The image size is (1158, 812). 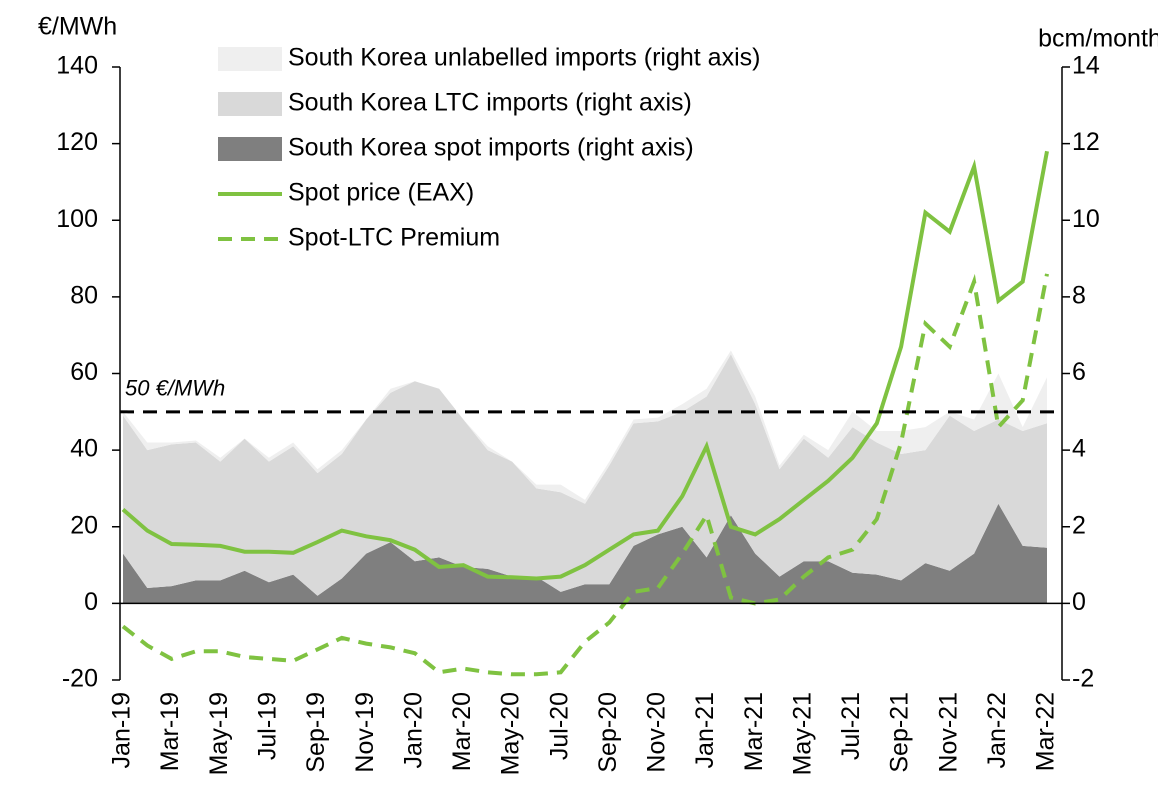 I want to click on y2-tick-label: 2, so click(x=1079, y=525).